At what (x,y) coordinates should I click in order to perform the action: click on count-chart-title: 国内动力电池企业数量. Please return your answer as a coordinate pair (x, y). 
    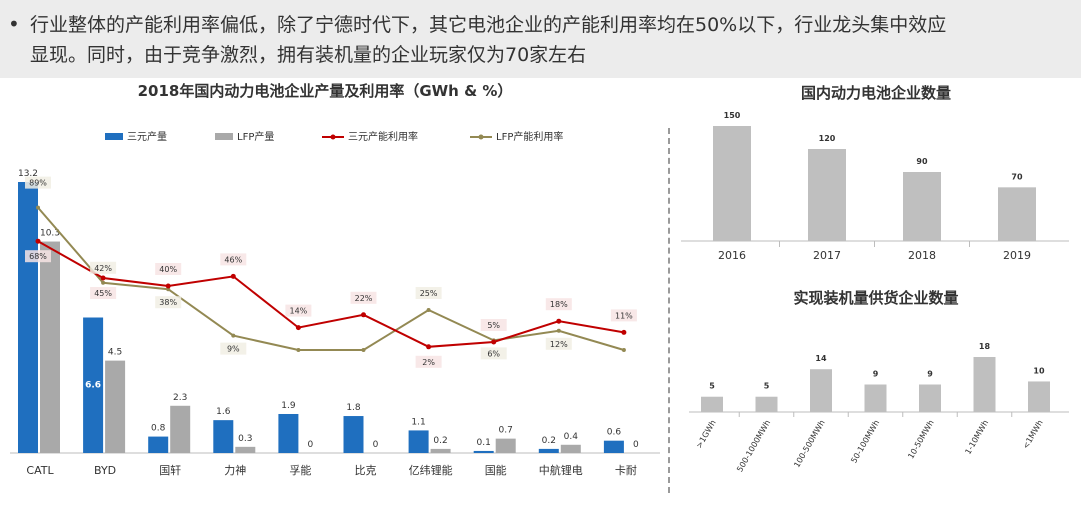
    Looking at the image, I should click on (876, 93).